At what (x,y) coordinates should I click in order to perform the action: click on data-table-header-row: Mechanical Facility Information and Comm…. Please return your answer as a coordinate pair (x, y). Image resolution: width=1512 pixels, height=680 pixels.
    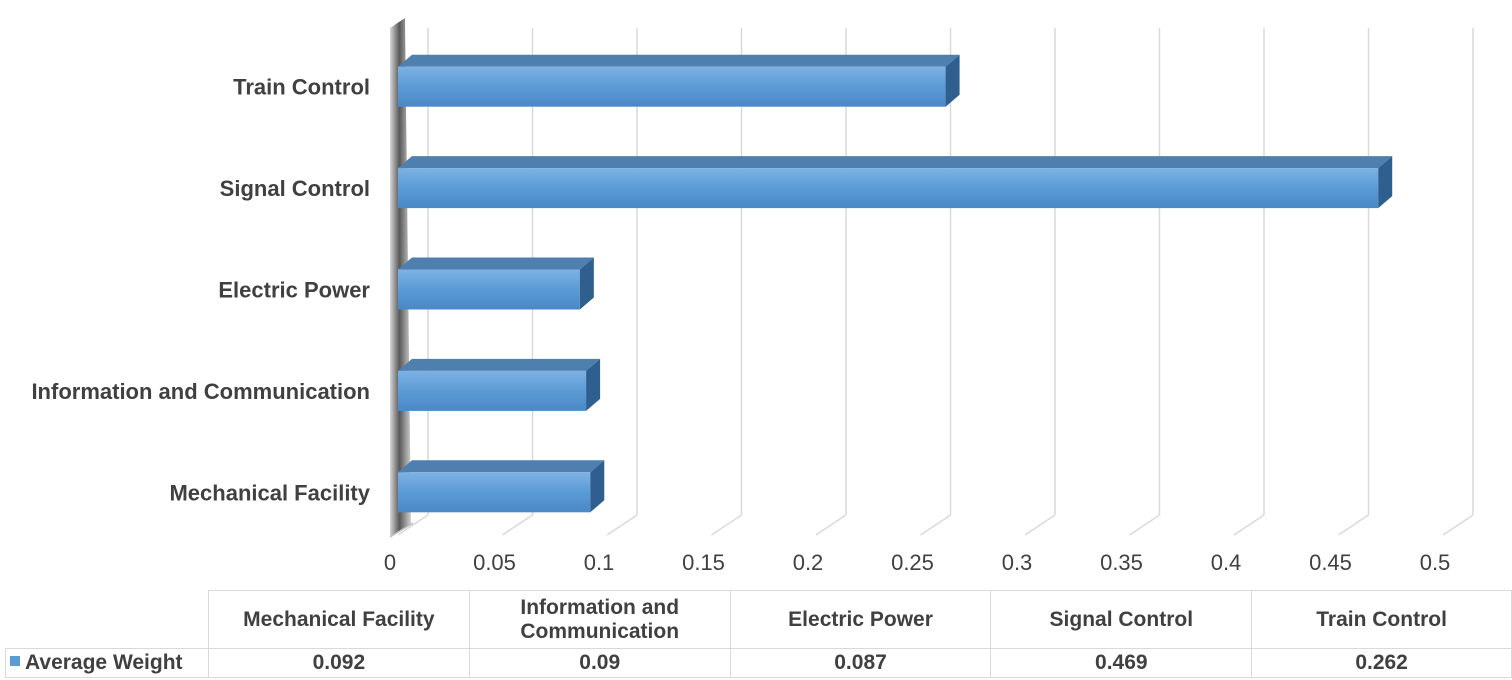
    Looking at the image, I should click on (758, 619).